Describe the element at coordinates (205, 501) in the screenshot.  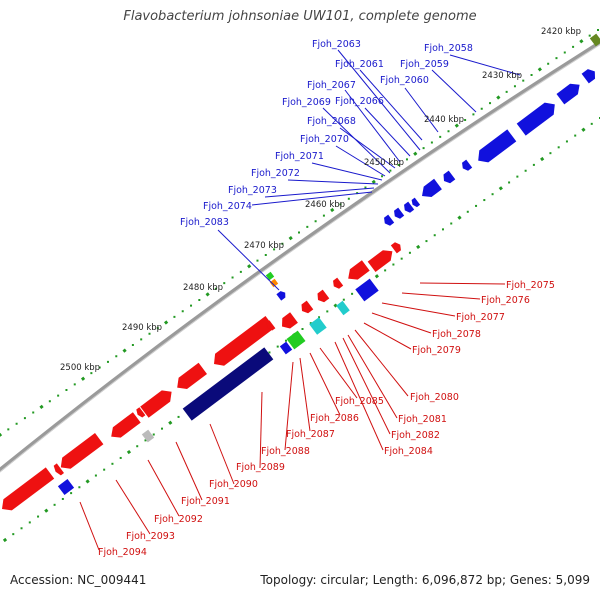
I see `gene-label-fjoh-2091: Fjoh_2091` at that location.